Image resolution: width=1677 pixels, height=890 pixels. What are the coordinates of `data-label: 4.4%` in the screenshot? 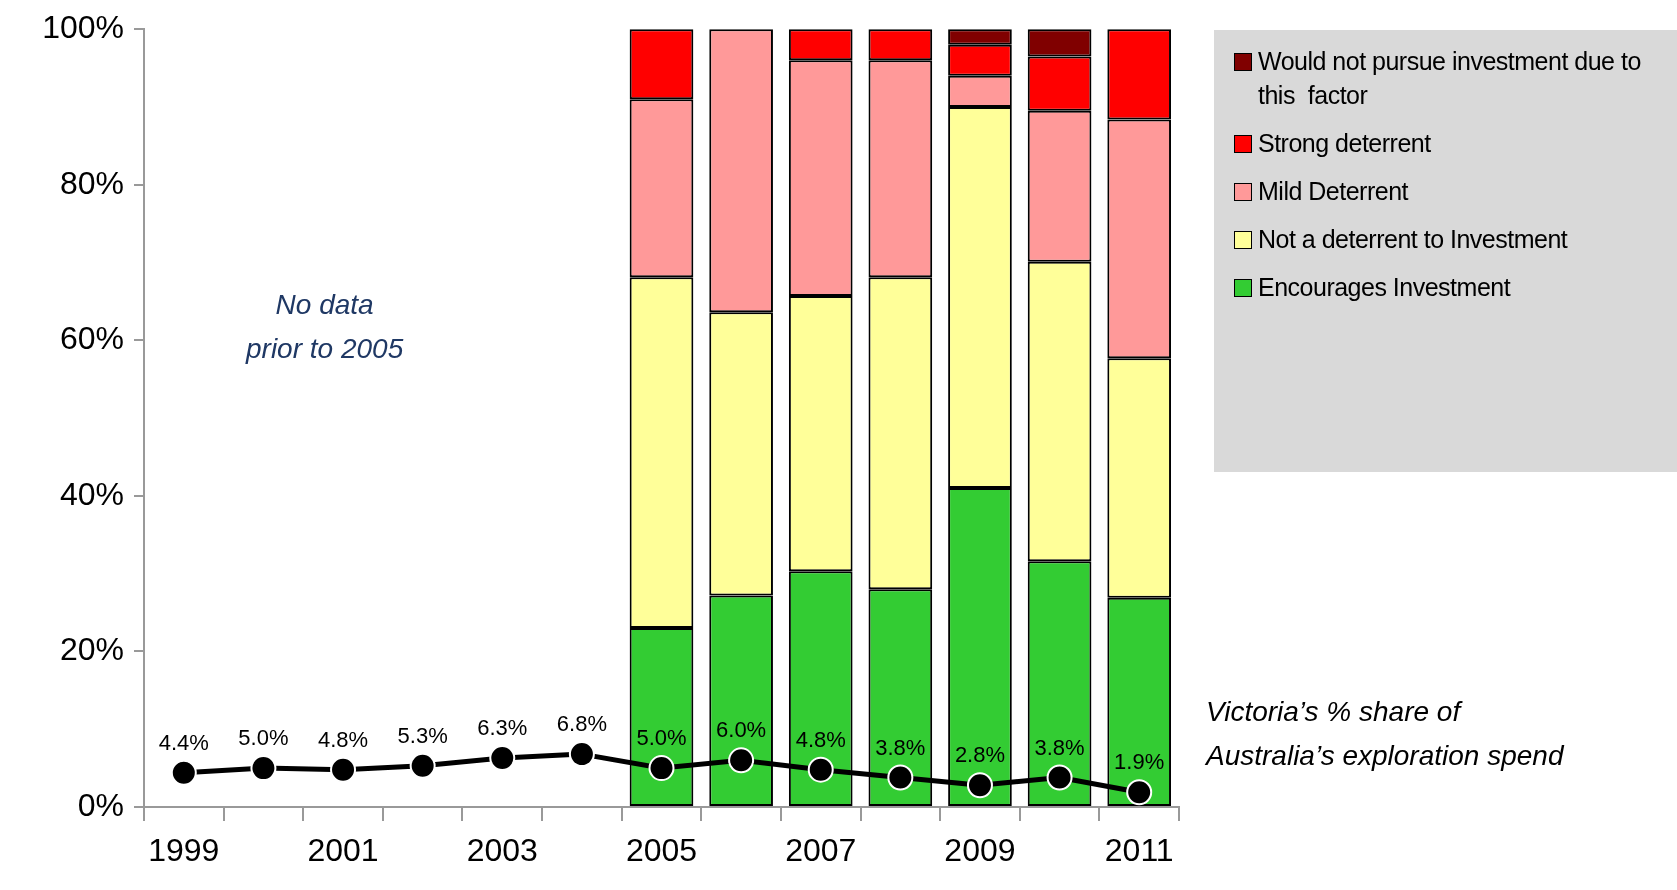 It's located at (183, 742).